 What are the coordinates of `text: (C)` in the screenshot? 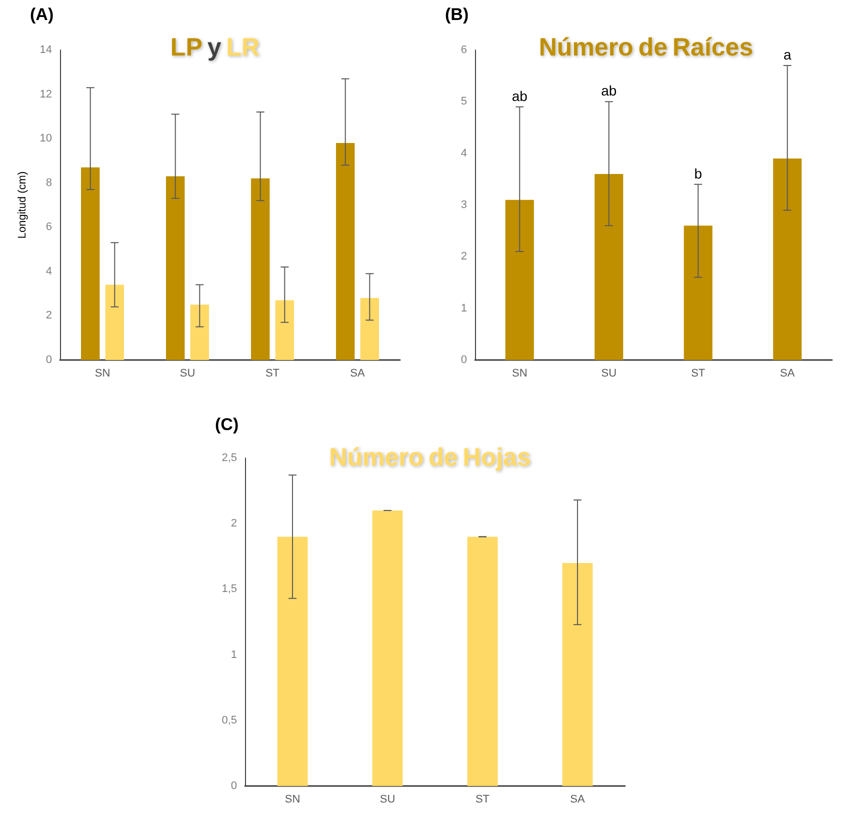 It's located at (227, 424).